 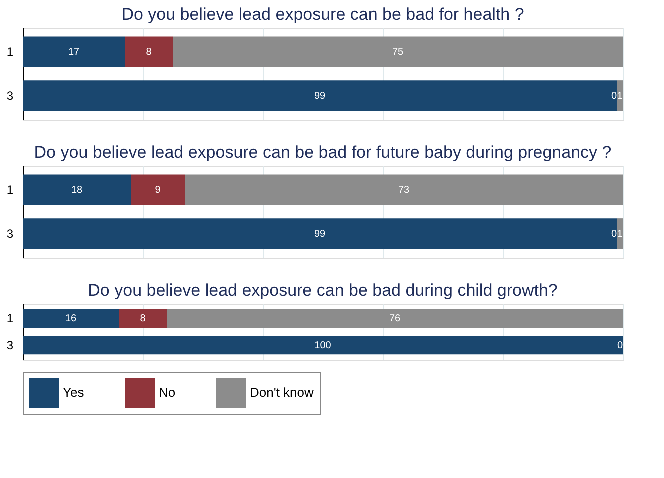 I want to click on data-label: 18, so click(x=77, y=190).